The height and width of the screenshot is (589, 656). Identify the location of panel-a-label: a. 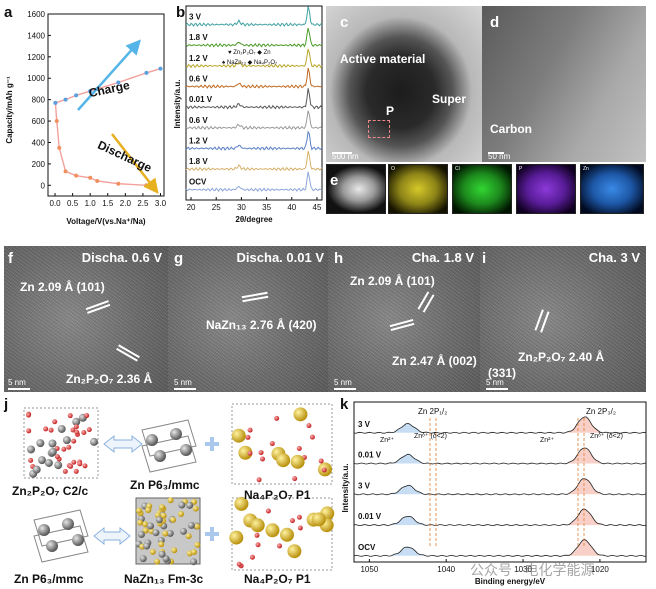
(8, 12).